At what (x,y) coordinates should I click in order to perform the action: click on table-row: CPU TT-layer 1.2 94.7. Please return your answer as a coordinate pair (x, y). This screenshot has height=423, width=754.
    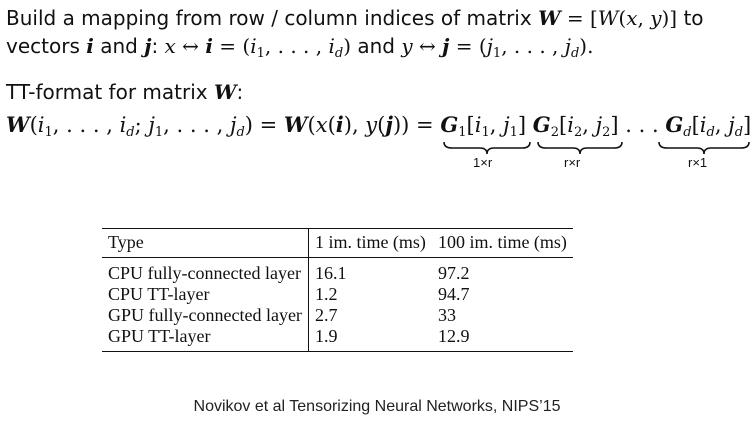
    Looking at the image, I should click on (337, 294).